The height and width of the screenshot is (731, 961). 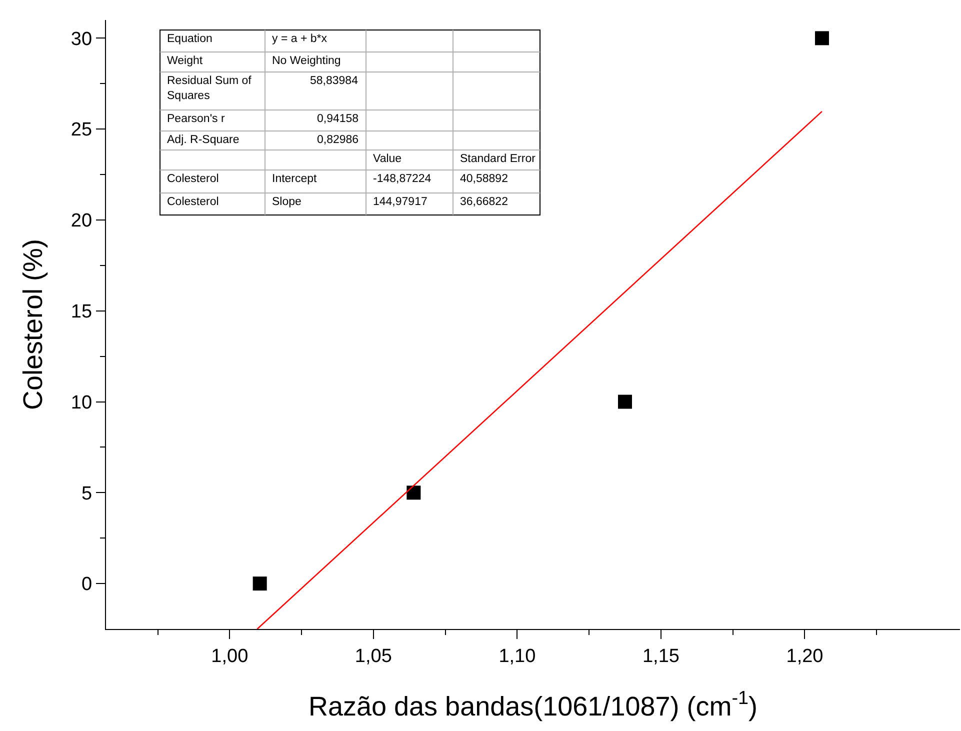 What do you see at coordinates (517, 656) in the screenshot?
I see `x-tick-label: 1,10` at bounding box center [517, 656].